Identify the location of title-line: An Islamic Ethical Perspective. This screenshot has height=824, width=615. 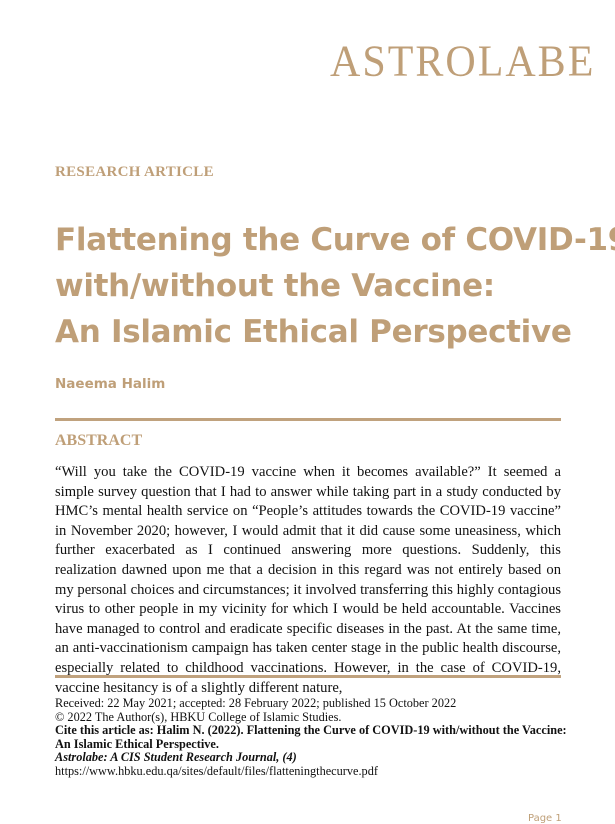
(313, 332).